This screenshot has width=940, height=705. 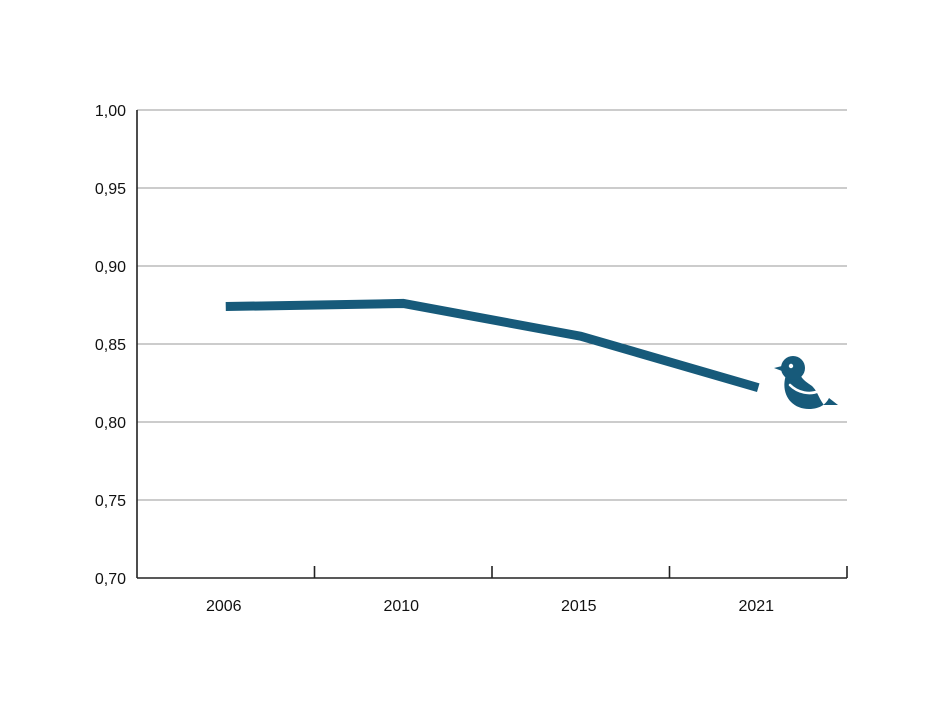 What do you see at coordinates (224, 606) in the screenshot?
I see `x-tick-label: 2006` at bounding box center [224, 606].